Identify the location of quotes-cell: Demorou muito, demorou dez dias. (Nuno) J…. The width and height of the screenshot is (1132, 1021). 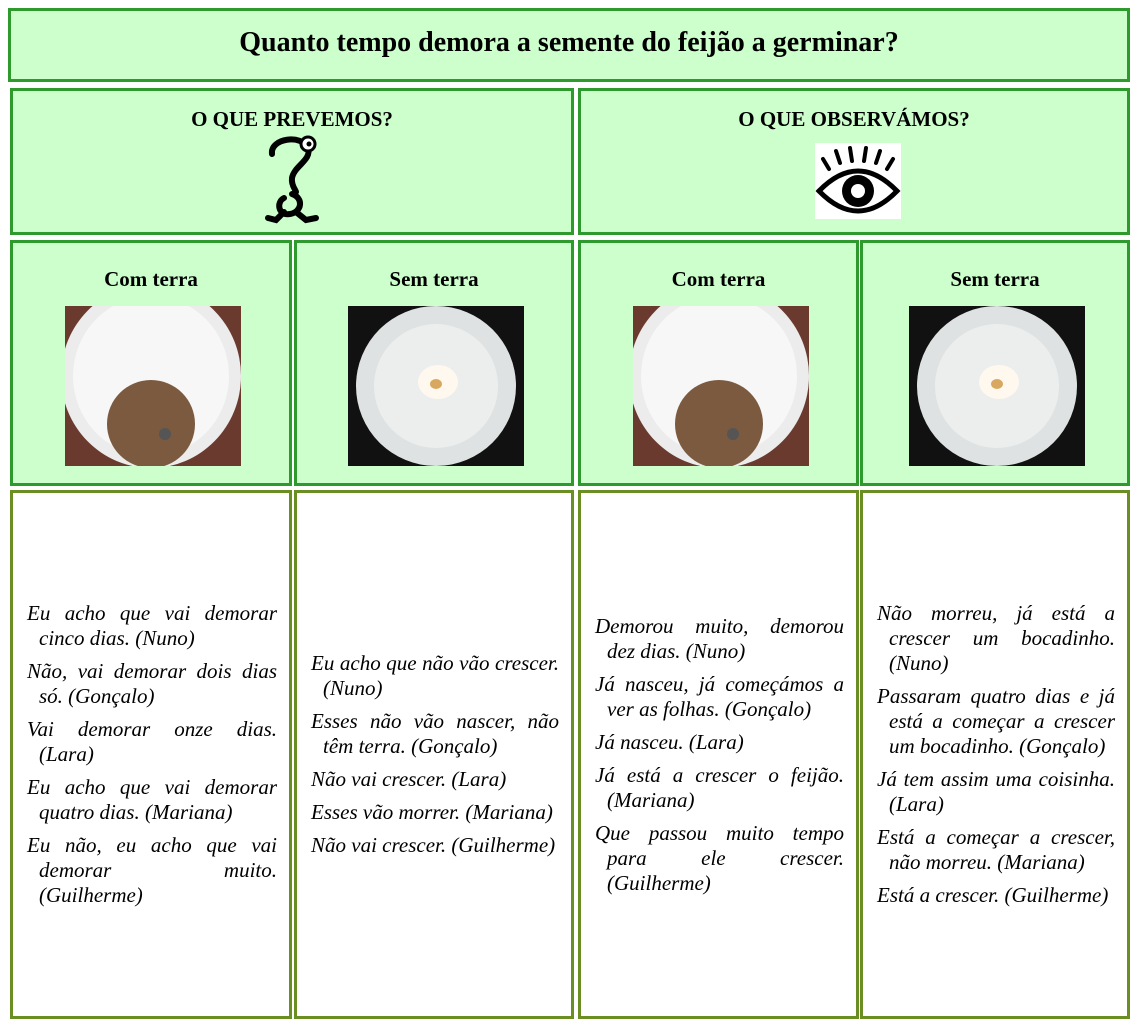
(718, 754).